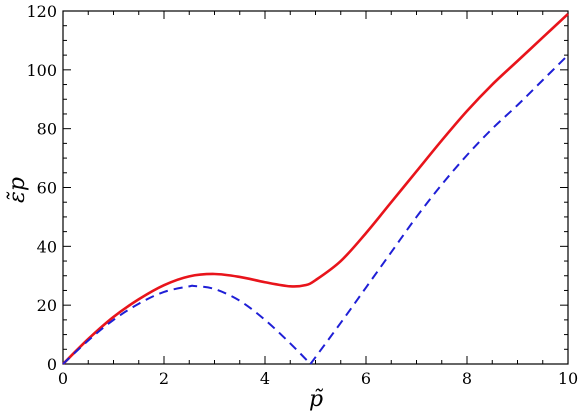  Describe the element at coordinates (164, 378) in the screenshot. I see `x-tick-label: 2` at that location.